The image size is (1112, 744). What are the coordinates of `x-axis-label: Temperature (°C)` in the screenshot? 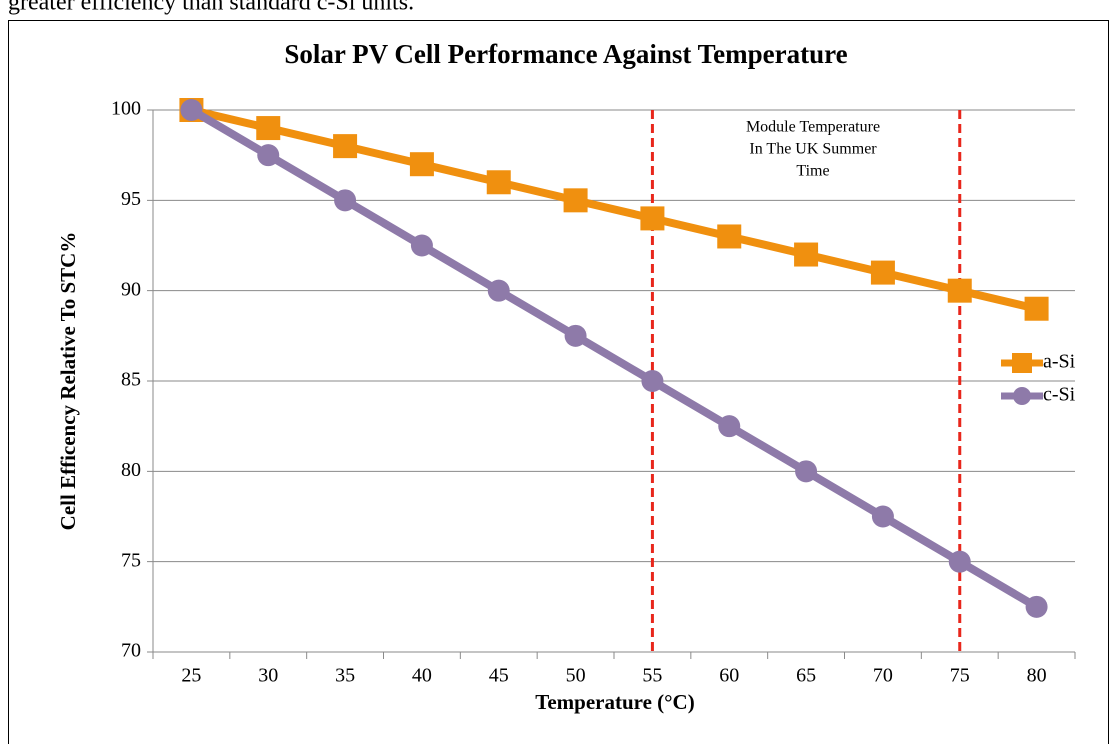 It's located at (614, 702).